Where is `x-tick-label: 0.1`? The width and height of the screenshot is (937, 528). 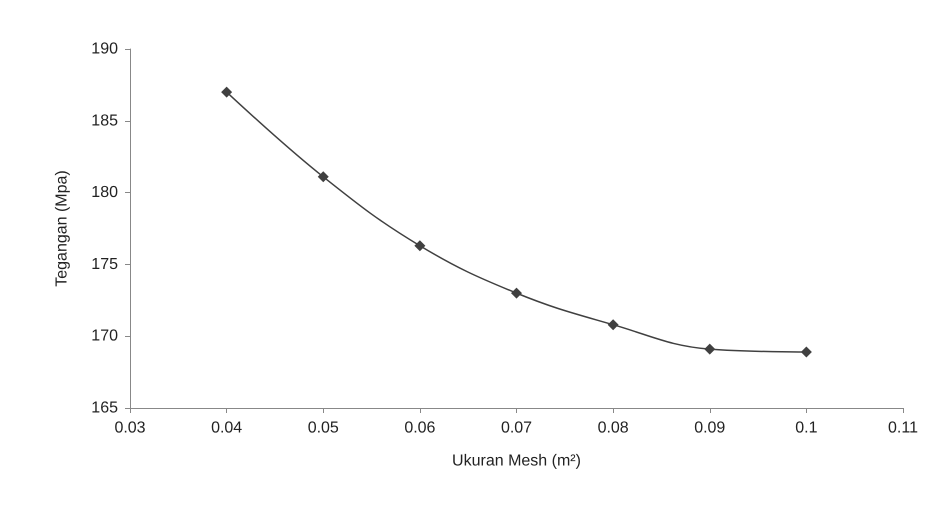 x-tick-label: 0.1 is located at coordinates (806, 428).